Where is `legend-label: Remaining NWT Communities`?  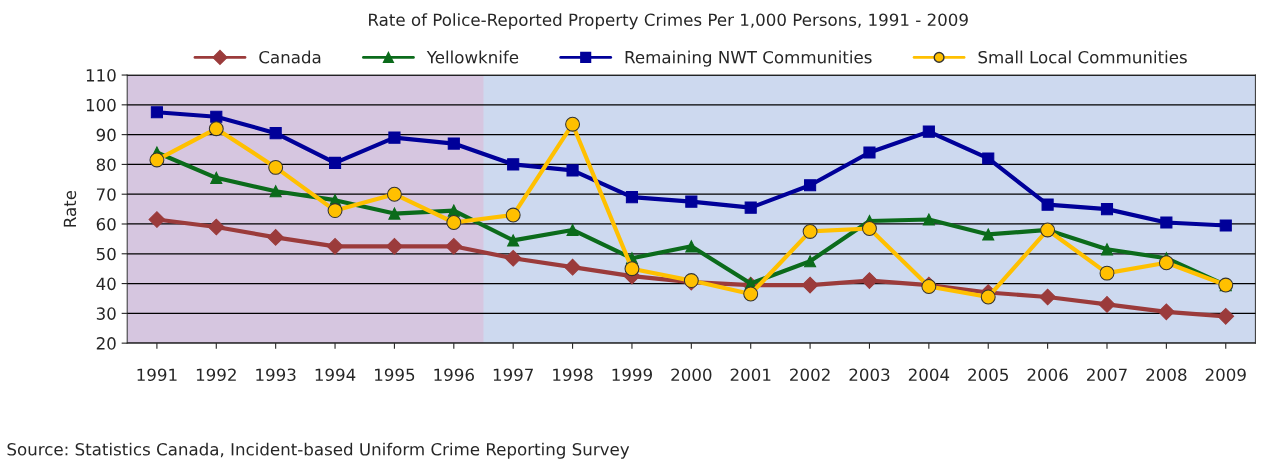
legend-label: Remaining NWT Communities is located at coordinates (748, 58).